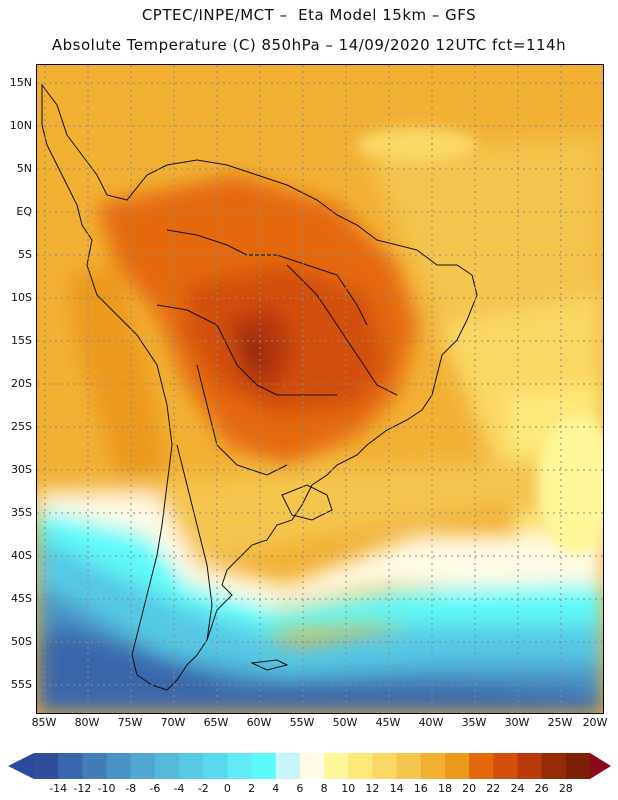  What do you see at coordinates (493, 788) in the screenshot?
I see `colorbar-label: 22` at bounding box center [493, 788].